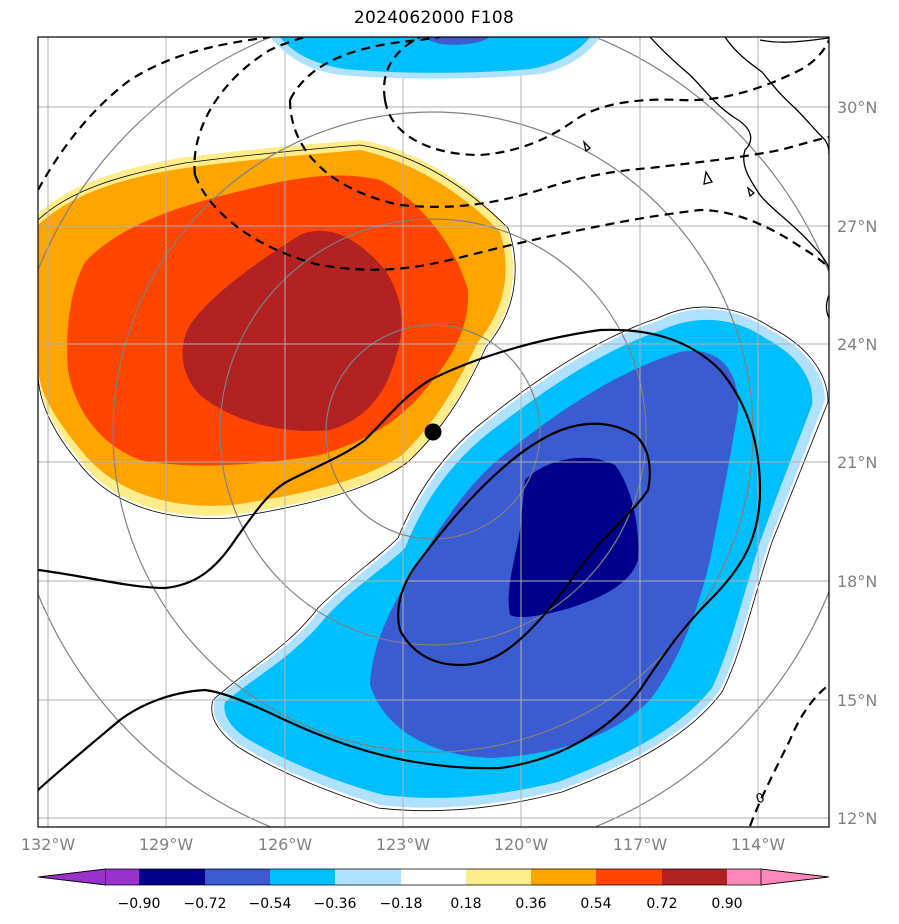  I want to click on colorbar-outline, so click(433, 877).